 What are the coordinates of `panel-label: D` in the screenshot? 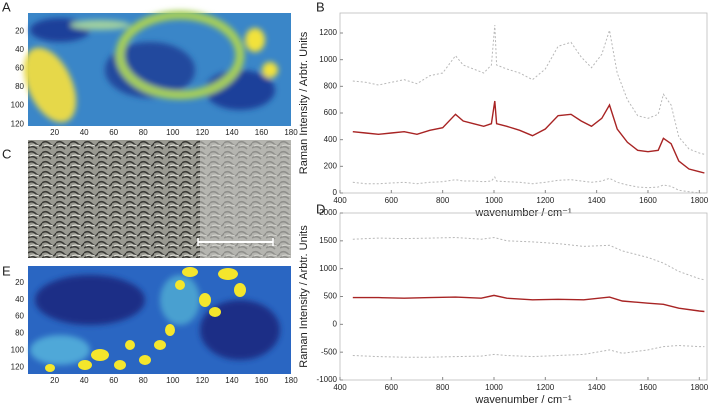 It's located at (320, 208).